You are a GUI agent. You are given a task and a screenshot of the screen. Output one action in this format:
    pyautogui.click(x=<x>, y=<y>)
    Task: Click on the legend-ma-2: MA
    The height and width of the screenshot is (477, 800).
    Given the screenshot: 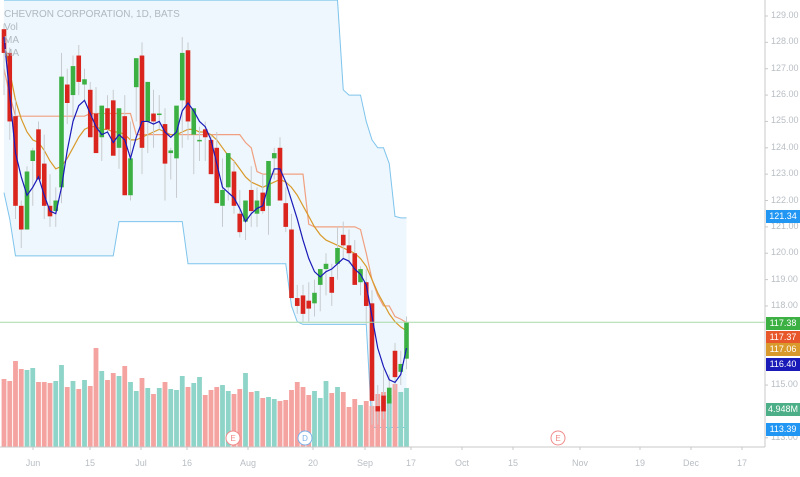 What is the action you would take?
    pyautogui.click(x=11, y=53)
    